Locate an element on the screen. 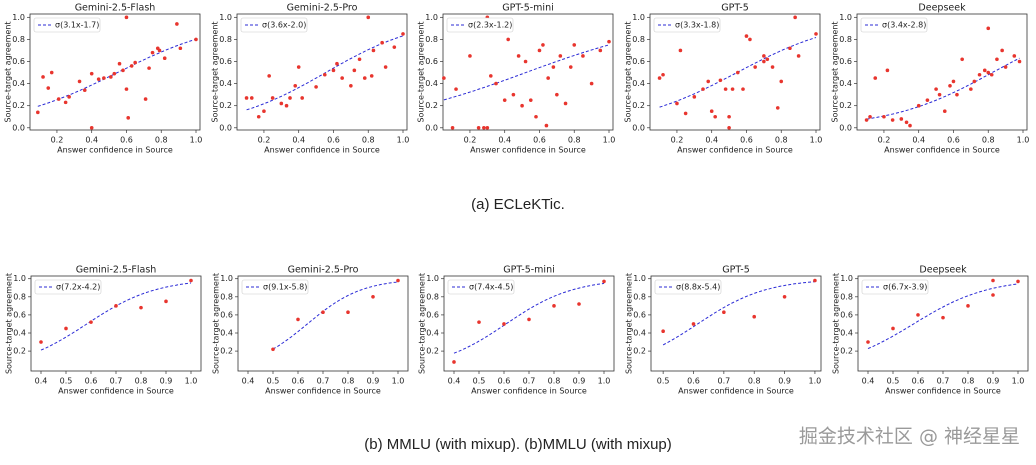 This screenshot has width=1036, height=465. legend-label: σ(6.7x-3.9) is located at coordinates (905, 287).